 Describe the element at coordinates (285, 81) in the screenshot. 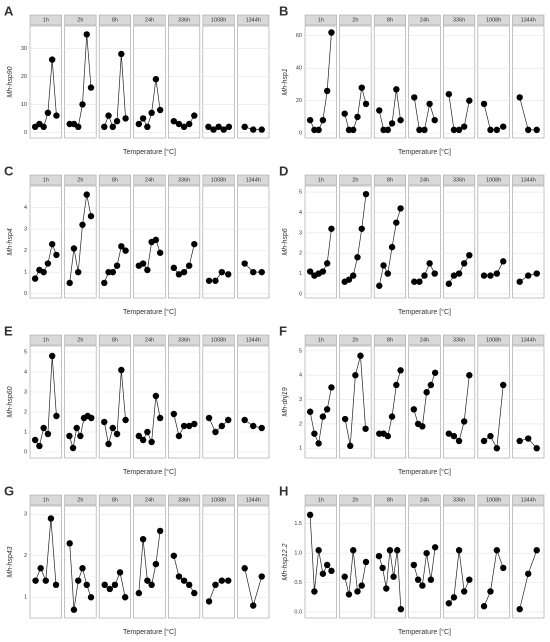

I see `y-axis-title: Mh-hsp1` at that location.